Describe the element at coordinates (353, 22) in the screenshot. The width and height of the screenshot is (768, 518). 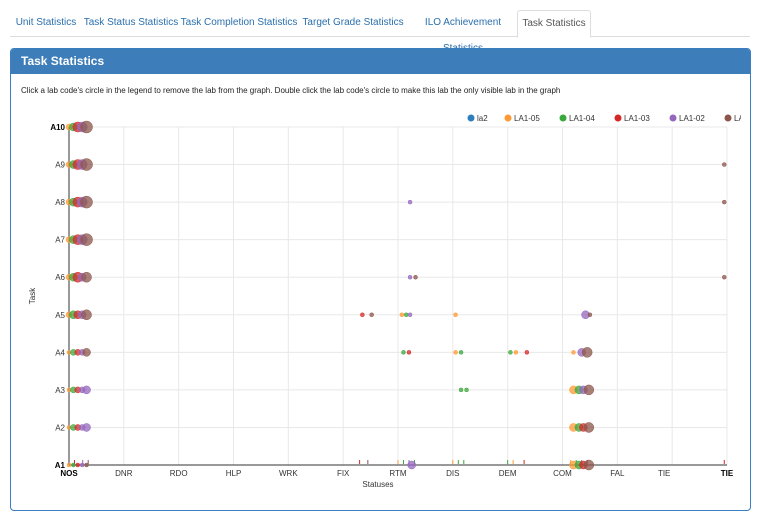
I see `tab-target-grade-statistics: Target Grade Statistics` at that location.